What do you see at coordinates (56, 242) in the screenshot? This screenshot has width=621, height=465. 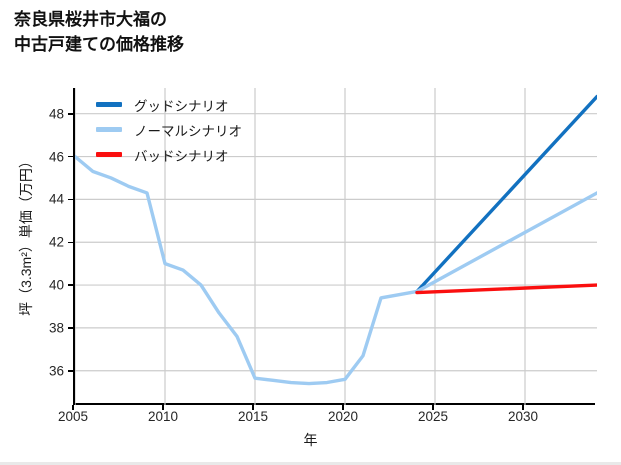 I see `y-tick-label: 42` at bounding box center [56, 242].